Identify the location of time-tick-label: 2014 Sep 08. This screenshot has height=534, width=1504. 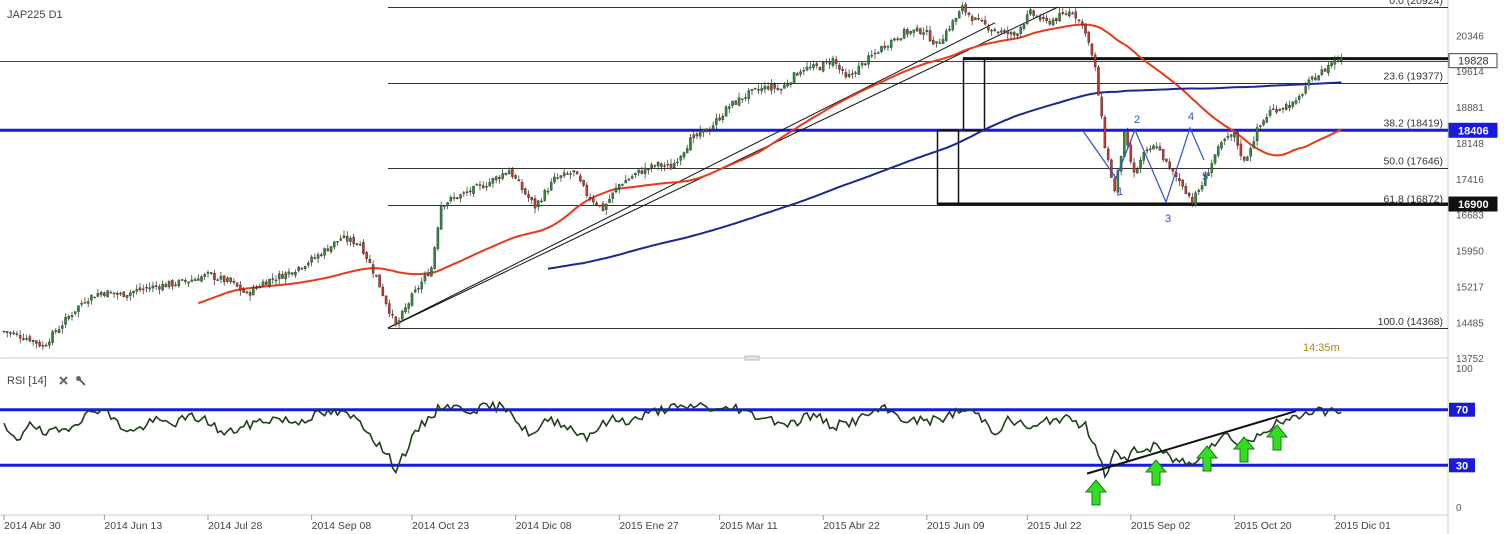
(342, 526).